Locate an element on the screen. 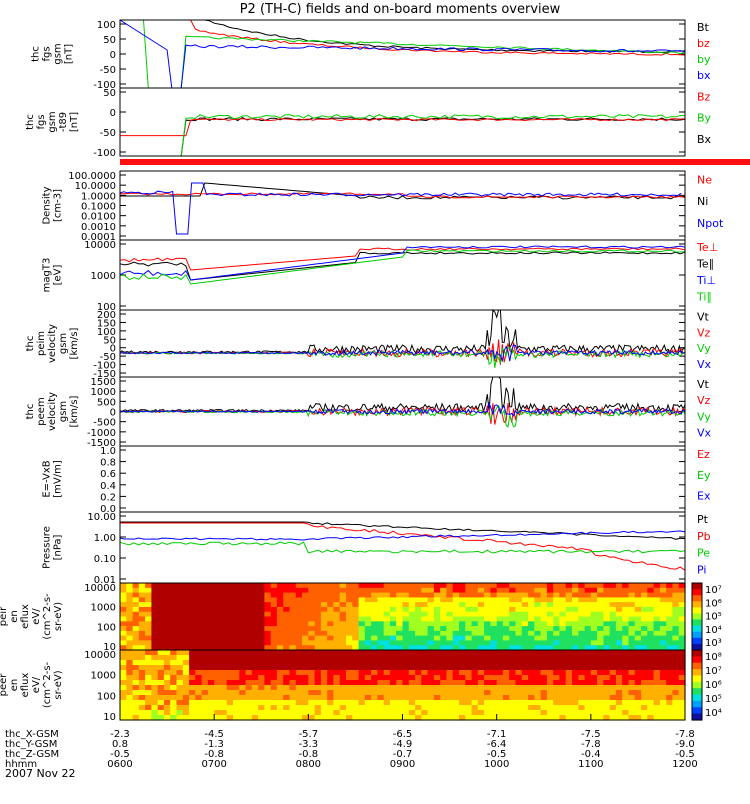  tick-label: 0 is located at coordinates (113, 55).